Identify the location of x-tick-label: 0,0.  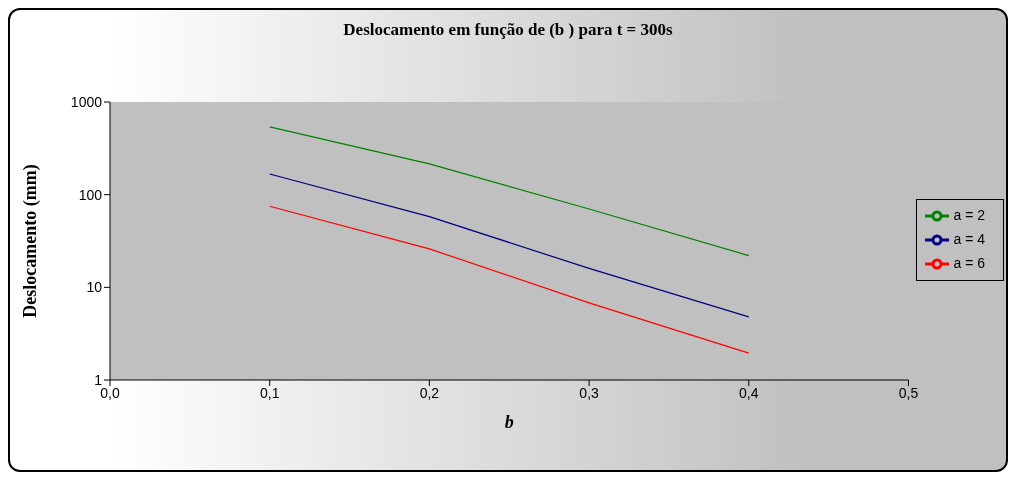
(110, 392).